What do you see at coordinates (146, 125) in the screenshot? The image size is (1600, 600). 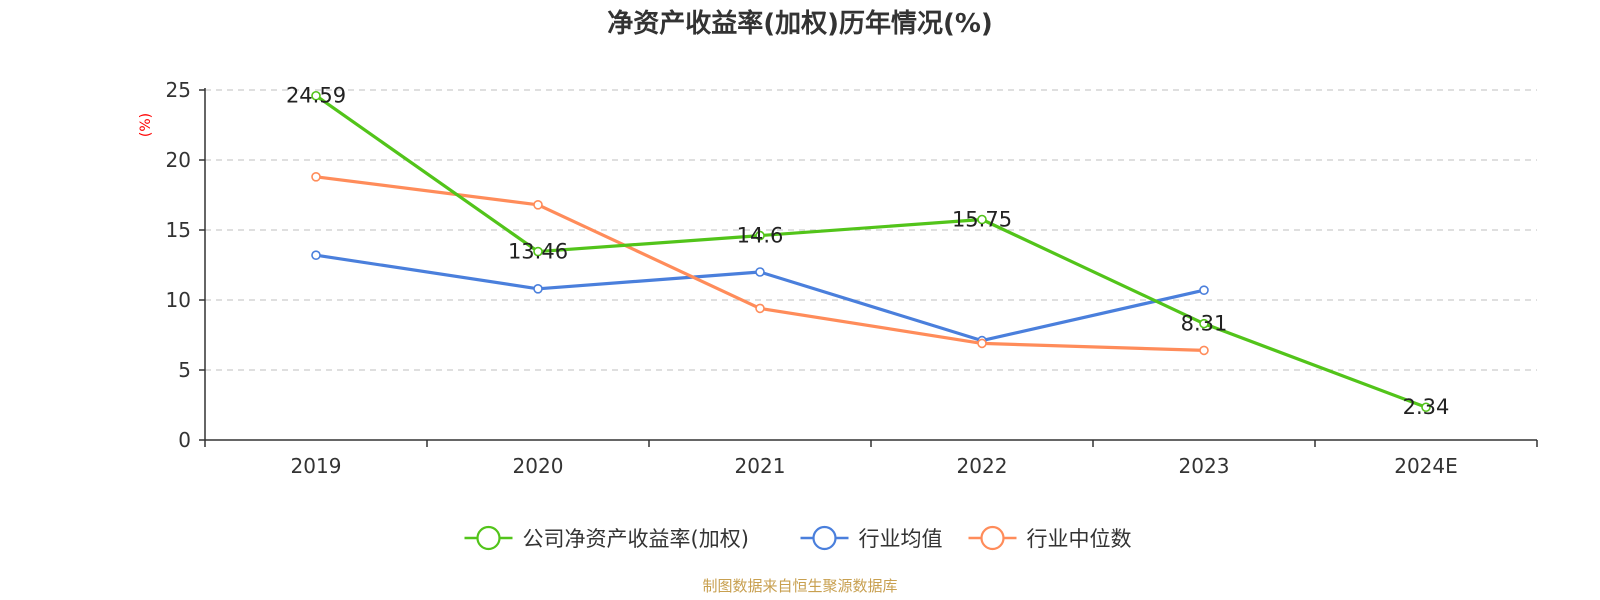 I see `y-axis-label: (%)` at bounding box center [146, 125].